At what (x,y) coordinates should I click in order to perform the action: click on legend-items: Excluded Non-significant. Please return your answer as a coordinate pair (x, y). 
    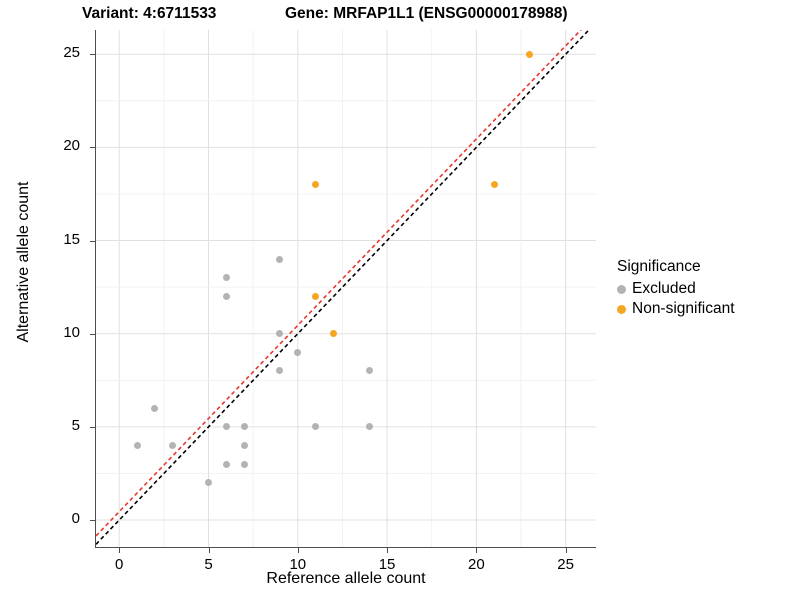
    Looking at the image, I should click on (707, 299).